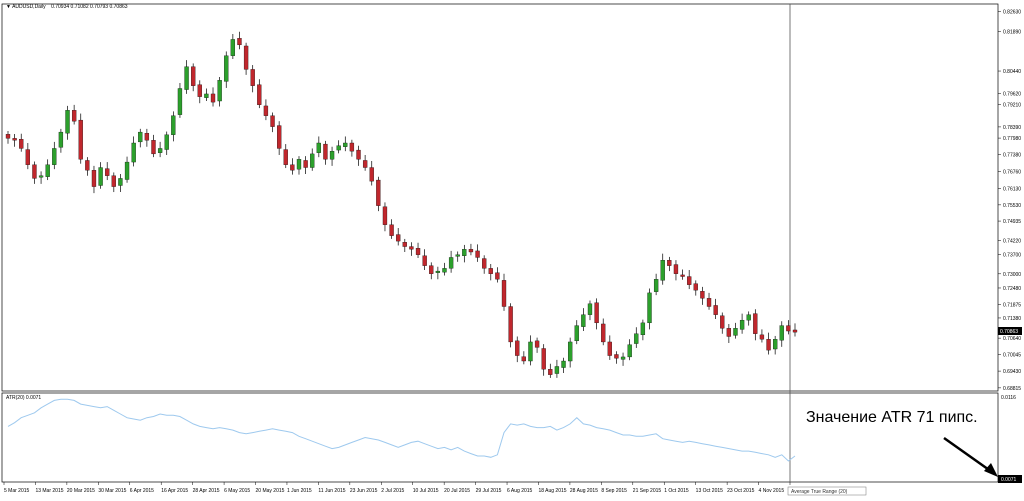  What do you see at coordinates (270, 491) in the screenshot?
I see `time-tick-label: 20 May 2015` at bounding box center [270, 491].